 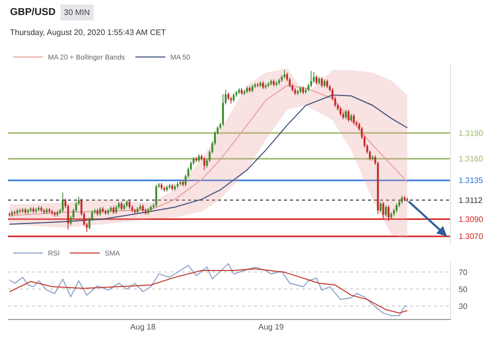 What do you see at coordinates (77, 12) in the screenshot?
I see `text: 30 MIN` at bounding box center [77, 12].